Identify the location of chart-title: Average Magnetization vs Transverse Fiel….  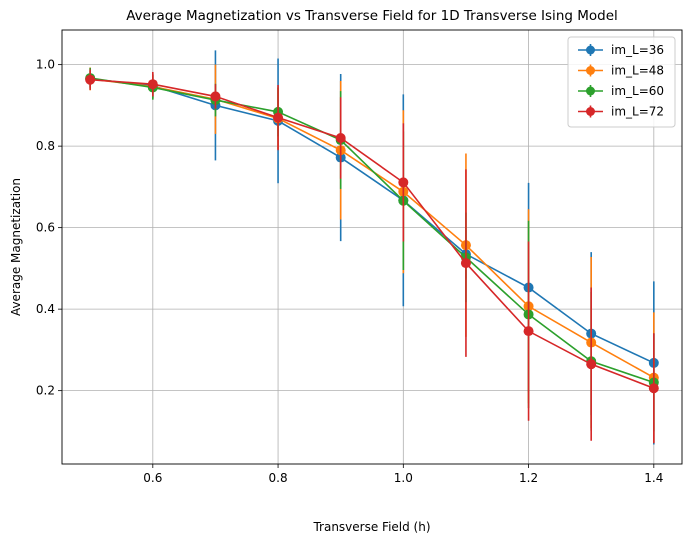
(372, 16).